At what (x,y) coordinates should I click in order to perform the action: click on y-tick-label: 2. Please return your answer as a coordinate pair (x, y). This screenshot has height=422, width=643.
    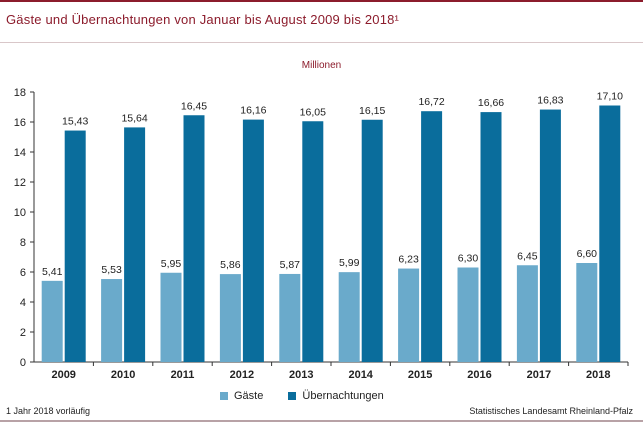
    Looking at the image, I should click on (23, 333).